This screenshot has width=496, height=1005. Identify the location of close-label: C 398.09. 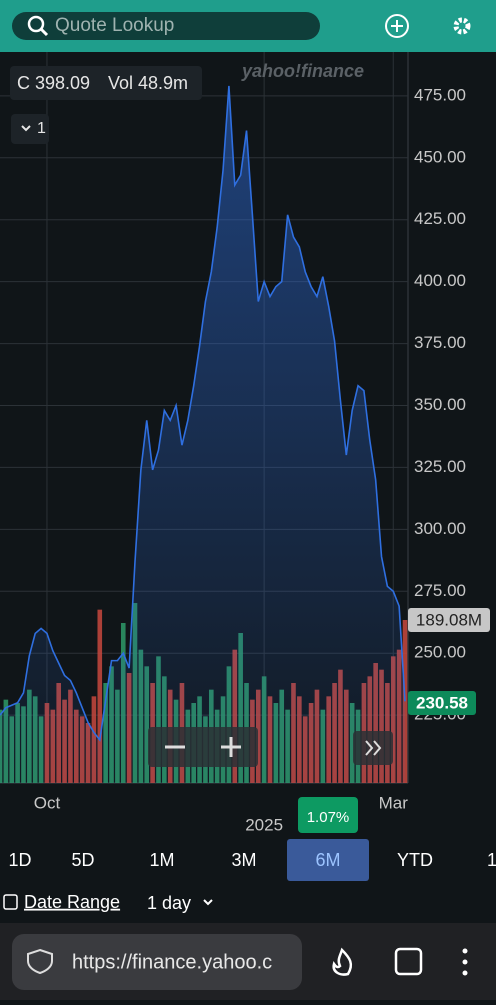
(53, 83).